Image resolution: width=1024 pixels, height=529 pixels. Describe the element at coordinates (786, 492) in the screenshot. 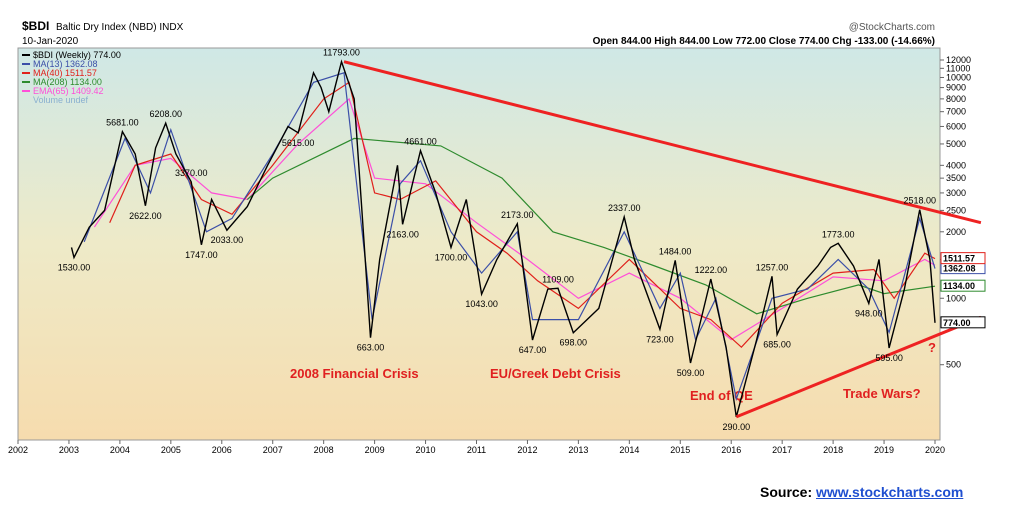

I see `source-label: Source:` at that location.